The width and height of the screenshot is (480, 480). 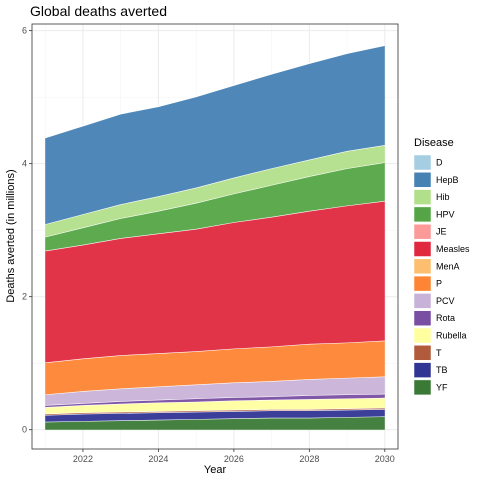 I want to click on legend-key-measles, so click(x=422, y=249).